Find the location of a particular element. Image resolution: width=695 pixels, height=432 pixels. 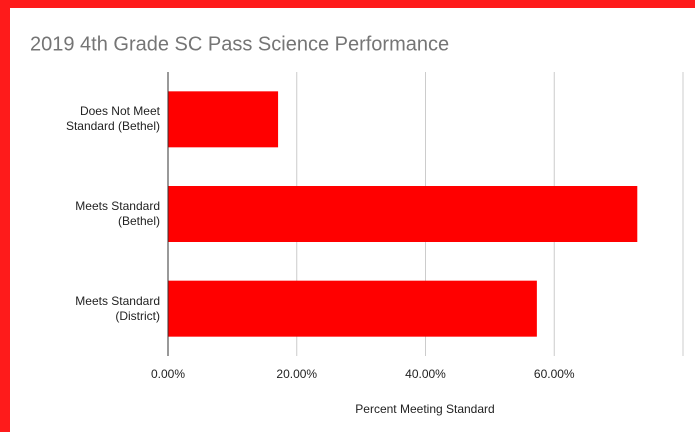

x-axis-title: Percent Meeting Standard is located at coordinates (424, 409).